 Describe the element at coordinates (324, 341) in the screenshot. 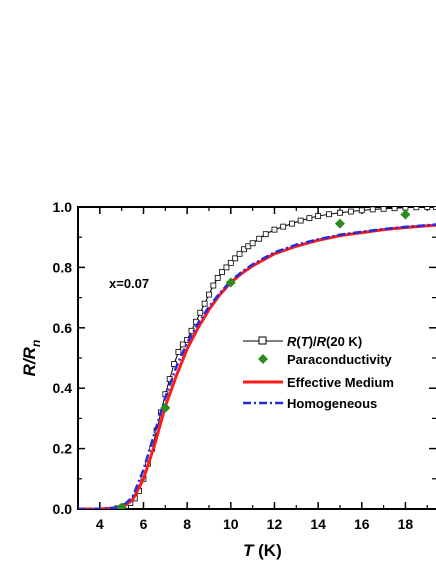

I see `legend-label-rt-ratio: R(T)/R(20 K)` at that location.